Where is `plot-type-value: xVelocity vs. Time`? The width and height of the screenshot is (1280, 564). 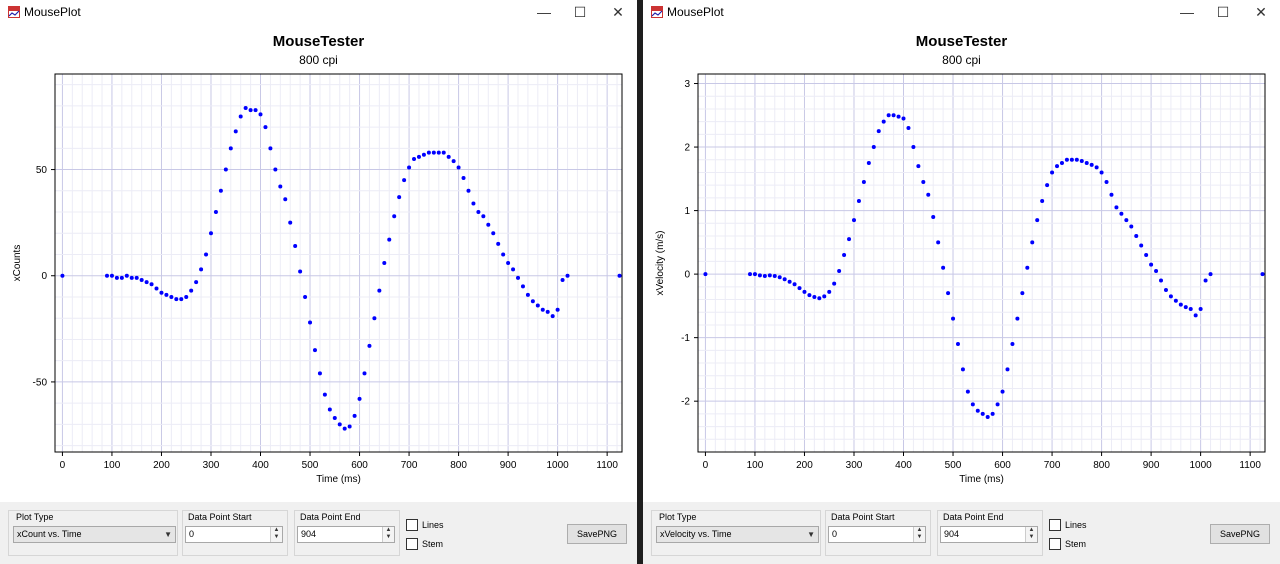 plot-type-value: xVelocity vs. Time is located at coordinates (696, 534).